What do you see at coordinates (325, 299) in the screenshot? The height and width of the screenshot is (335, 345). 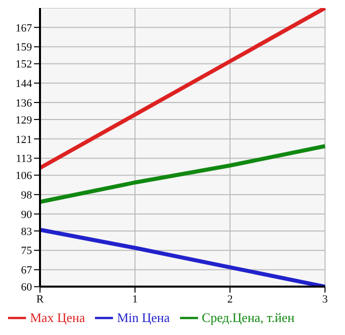 I see `x-tick-label: 3` at bounding box center [325, 299].